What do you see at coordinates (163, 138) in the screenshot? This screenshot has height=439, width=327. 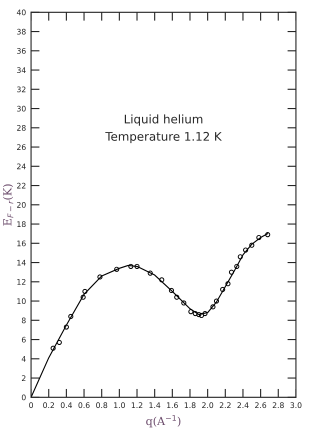 I see `annotation: Temperature 1.12 K` at bounding box center [163, 138].